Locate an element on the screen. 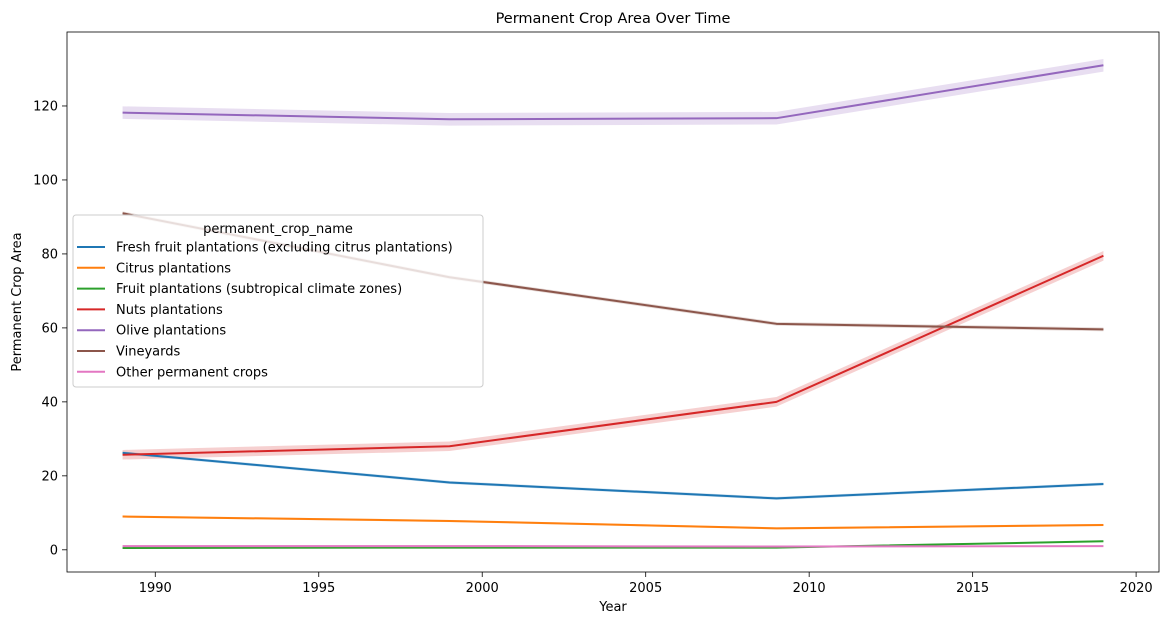 The width and height of the screenshot is (1161, 628). x-tick-label: 2020 is located at coordinates (1136, 588).